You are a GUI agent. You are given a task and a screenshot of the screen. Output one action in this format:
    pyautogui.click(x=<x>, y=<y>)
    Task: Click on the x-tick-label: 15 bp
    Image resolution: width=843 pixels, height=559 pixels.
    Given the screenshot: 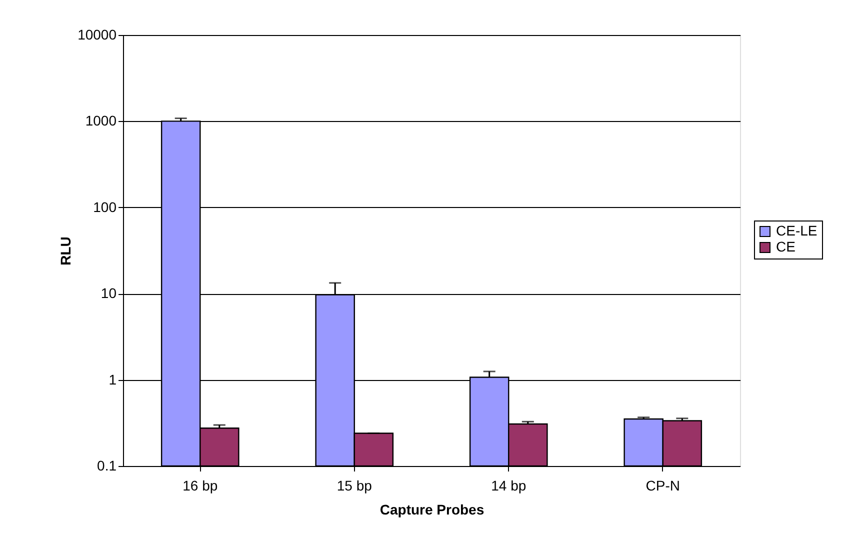 What is the action you would take?
    pyautogui.click(x=354, y=486)
    